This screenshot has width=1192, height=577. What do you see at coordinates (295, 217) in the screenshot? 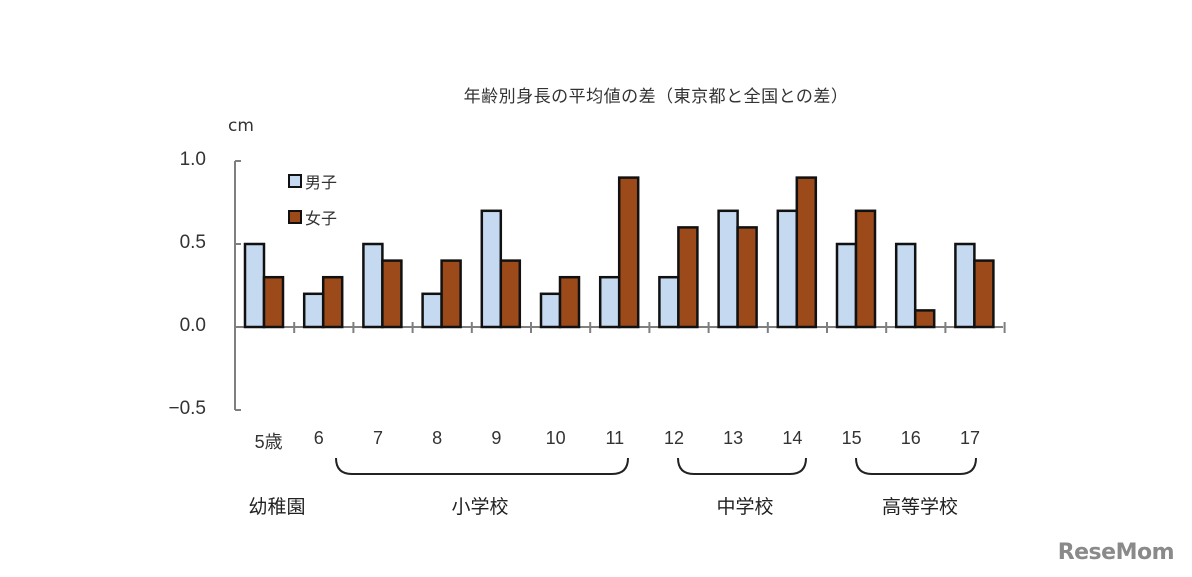
I see `legend-swatch-girls` at bounding box center [295, 217].